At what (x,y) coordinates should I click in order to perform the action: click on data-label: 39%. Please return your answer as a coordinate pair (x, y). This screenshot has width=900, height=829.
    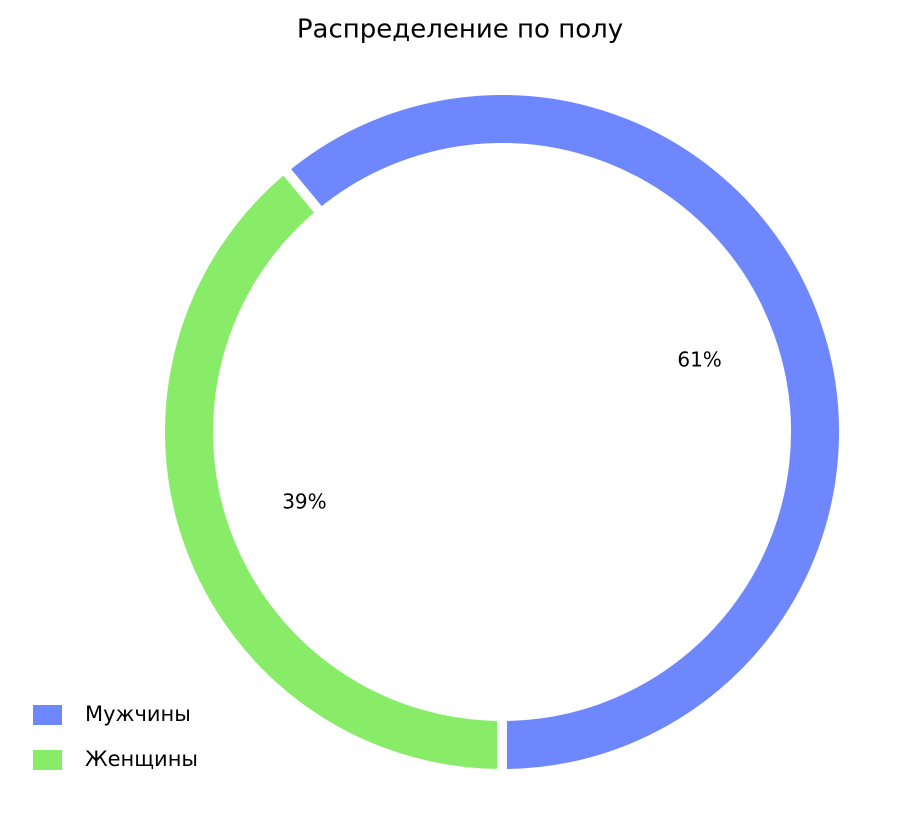
    Looking at the image, I should click on (304, 502).